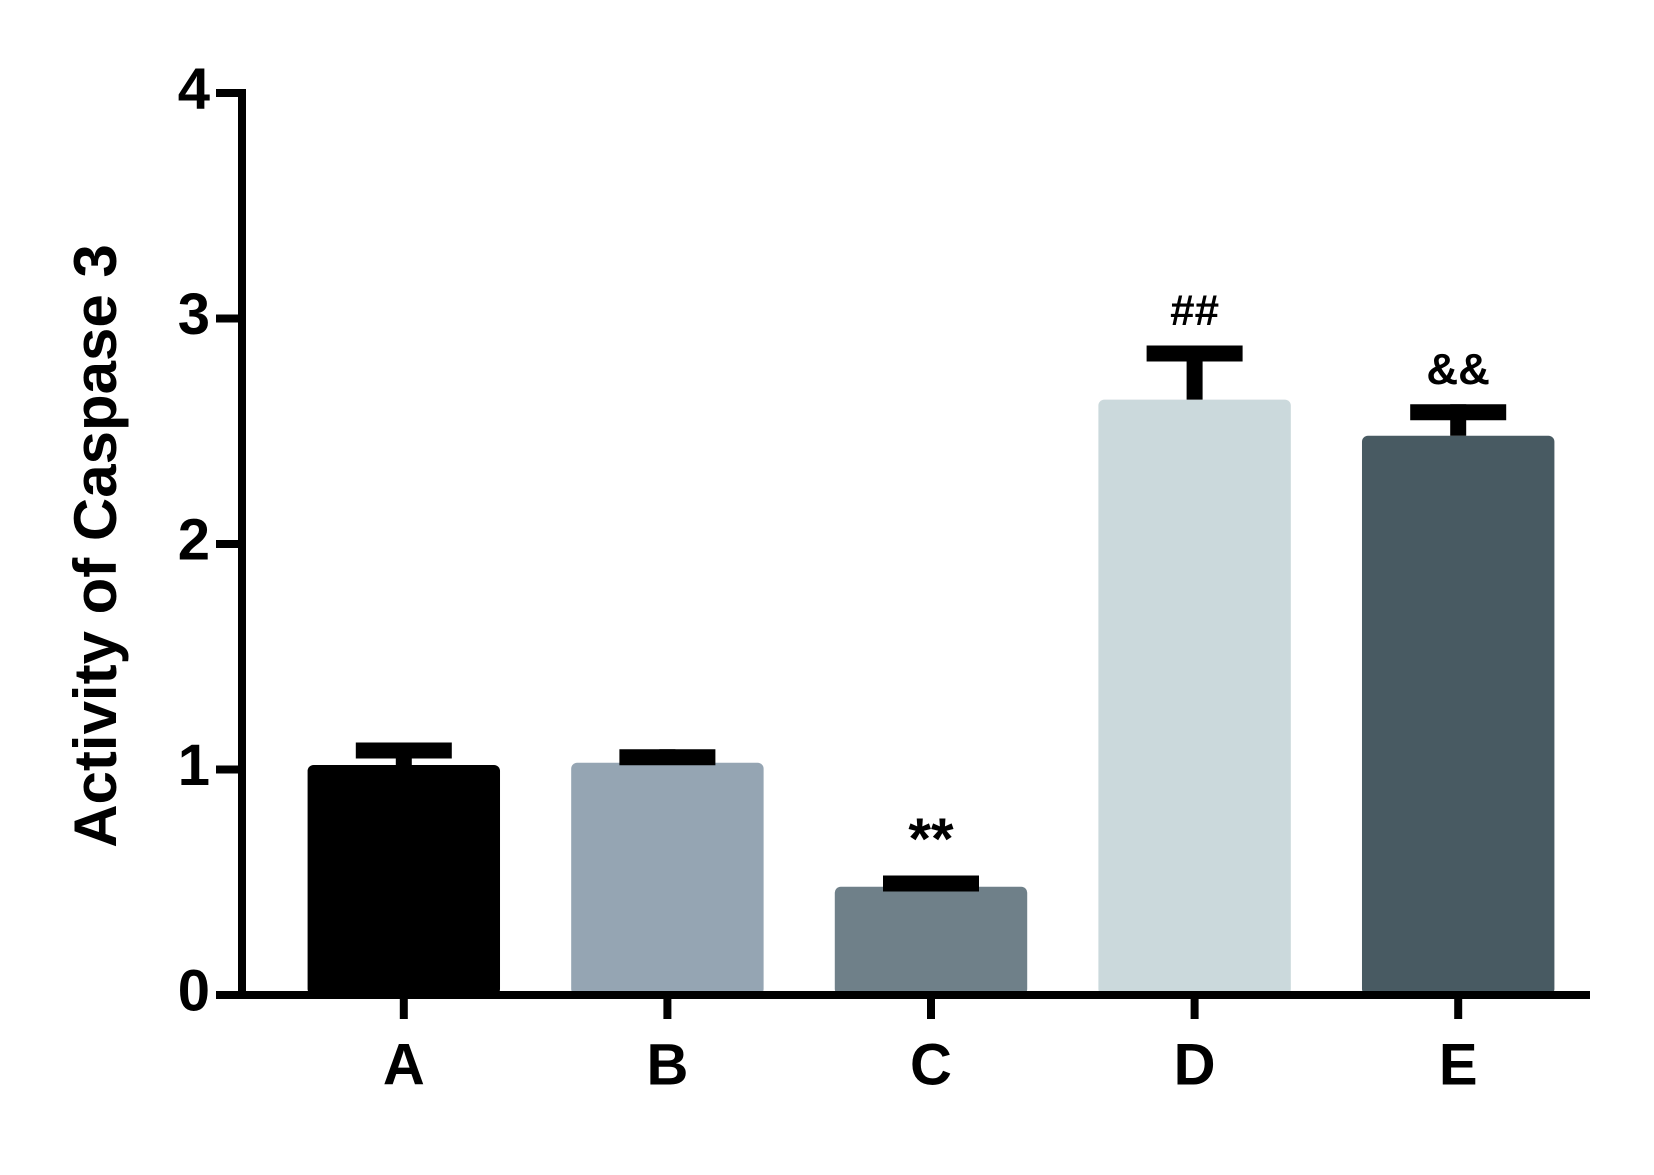 The width and height of the screenshot is (1654, 1175). I want to click on y-tick-label: 0, so click(194, 990).